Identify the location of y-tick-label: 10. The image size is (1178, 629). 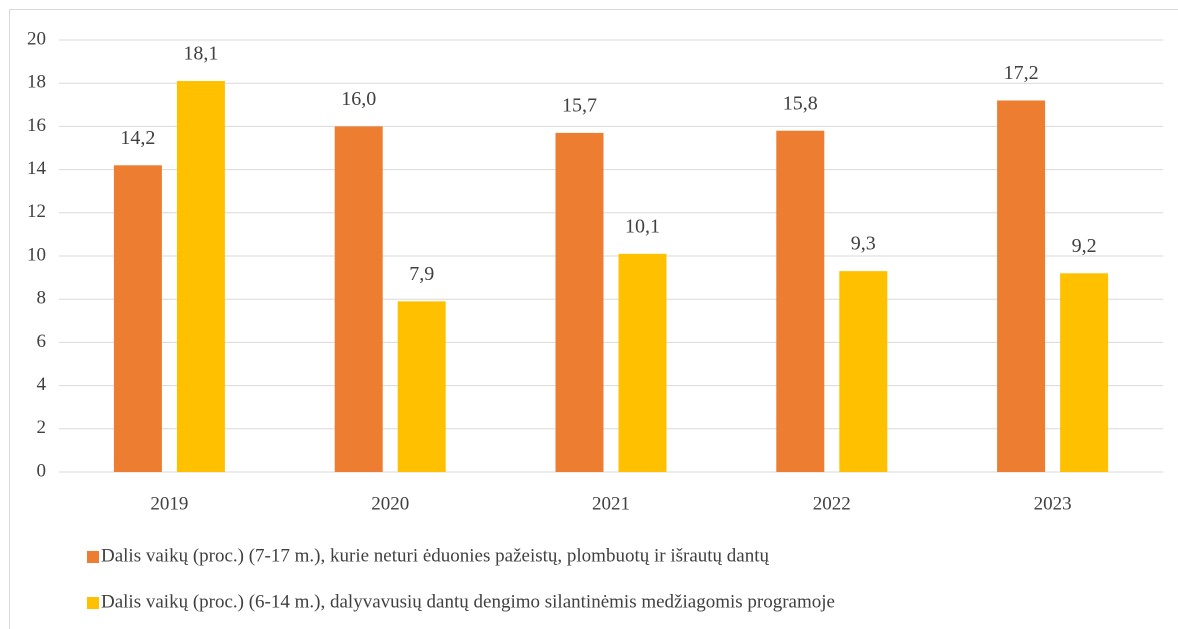
(36, 254).